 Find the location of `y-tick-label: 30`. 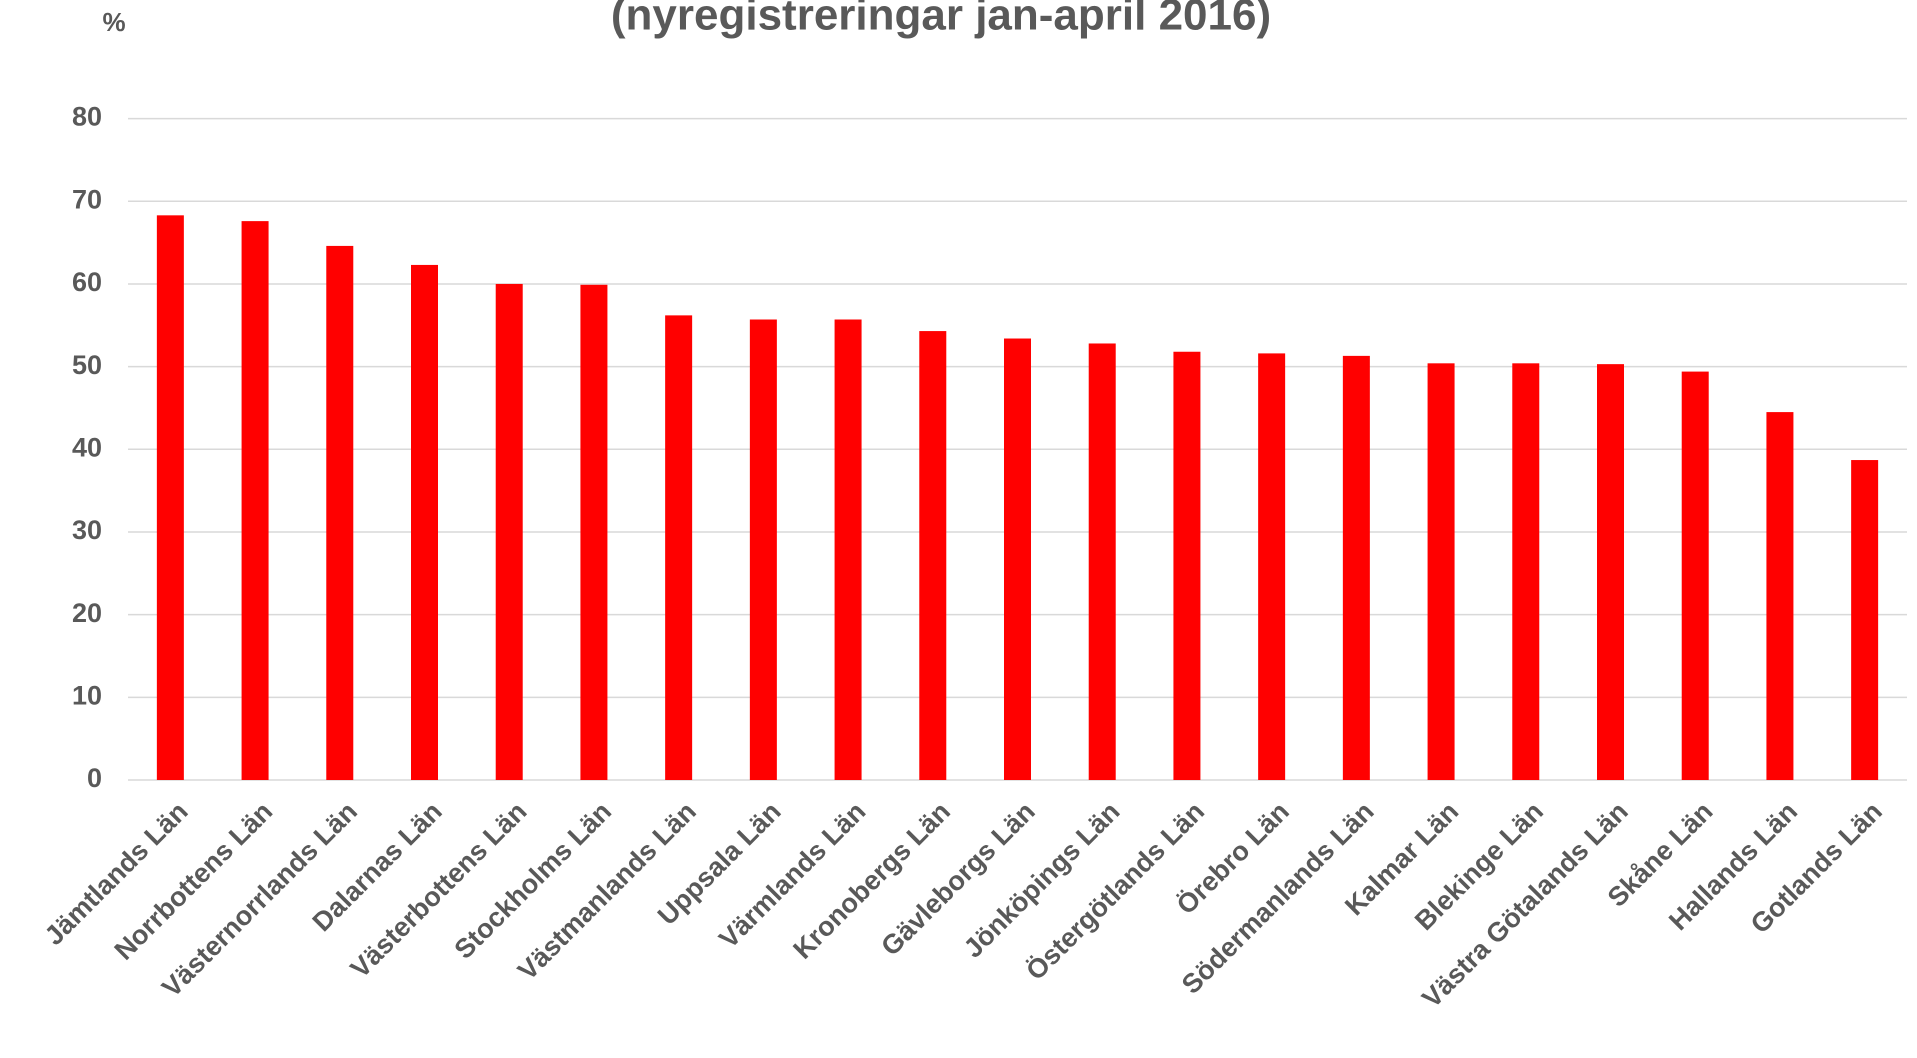

y-tick-label: 30 is located at coordinates (87, 530).